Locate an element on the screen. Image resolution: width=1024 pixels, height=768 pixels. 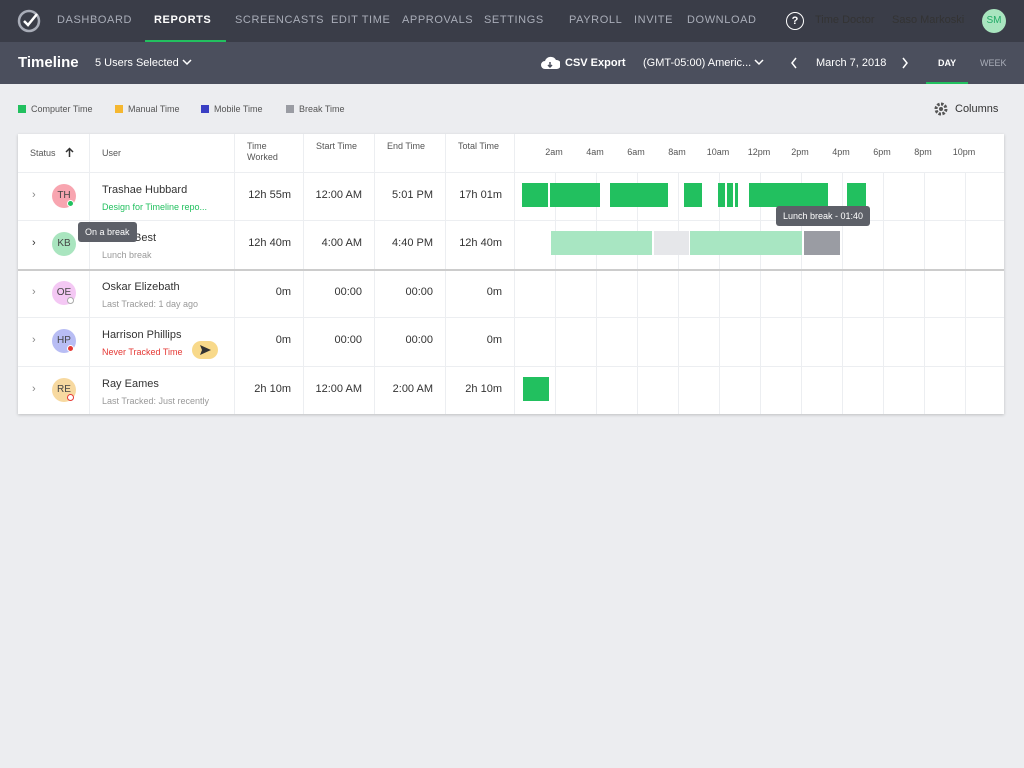
column-header: Time Worked is located at coordinates (262, 151).